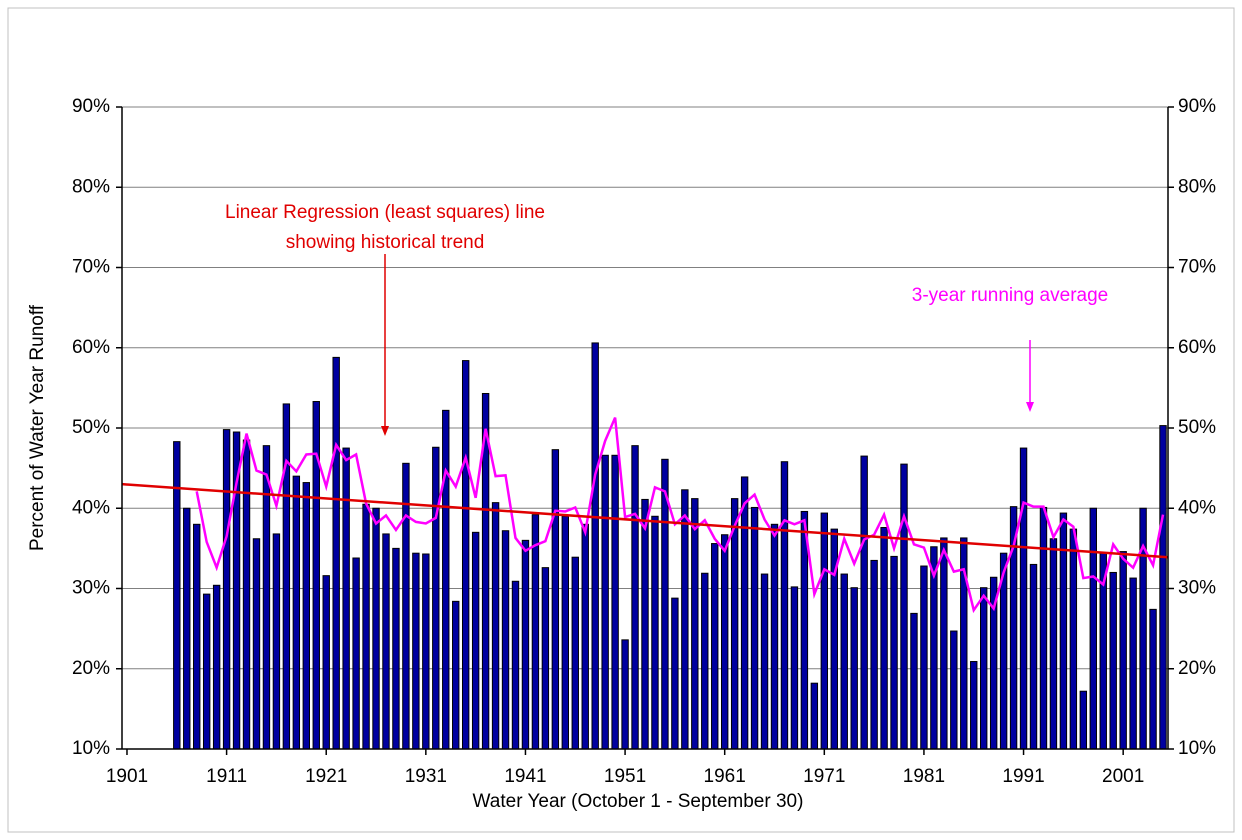 The image size is (1242, 840). Describe the element at coordinates (638, 801) in the screenshot. I see `x-axis-title: Water Year (October 1 - September 30)` at that location.